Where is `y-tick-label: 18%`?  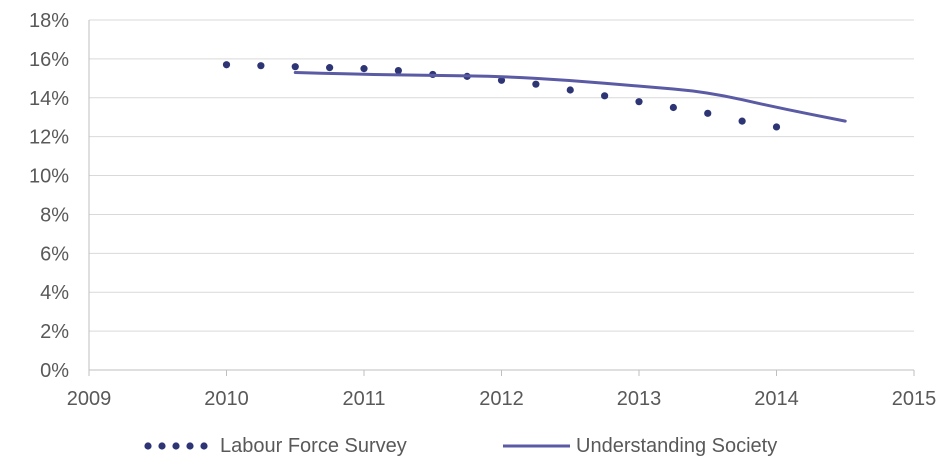 y-tick-label: 18% is located at coordinates (49, 21).